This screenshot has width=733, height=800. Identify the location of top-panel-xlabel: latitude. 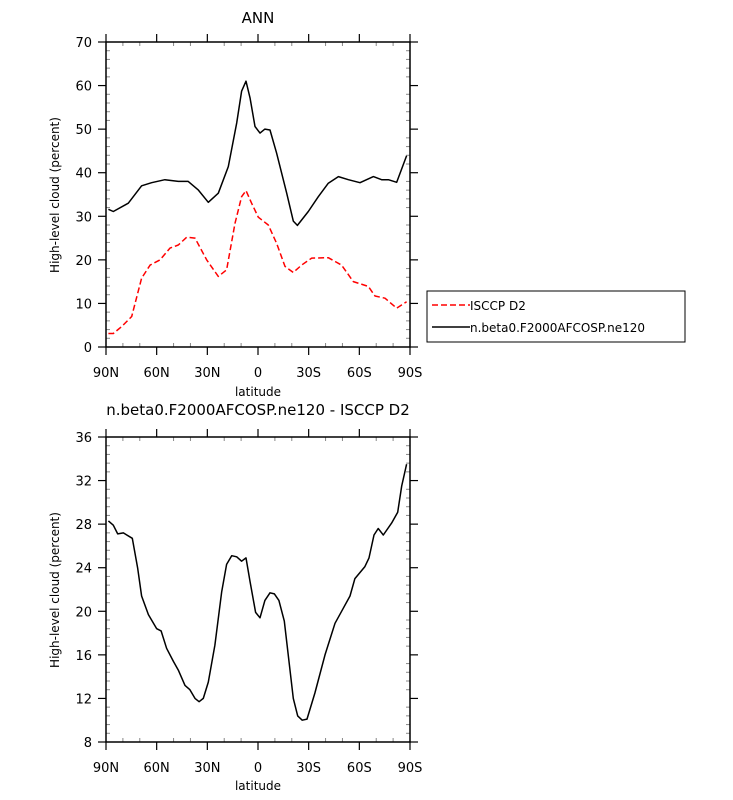
(258, 392).